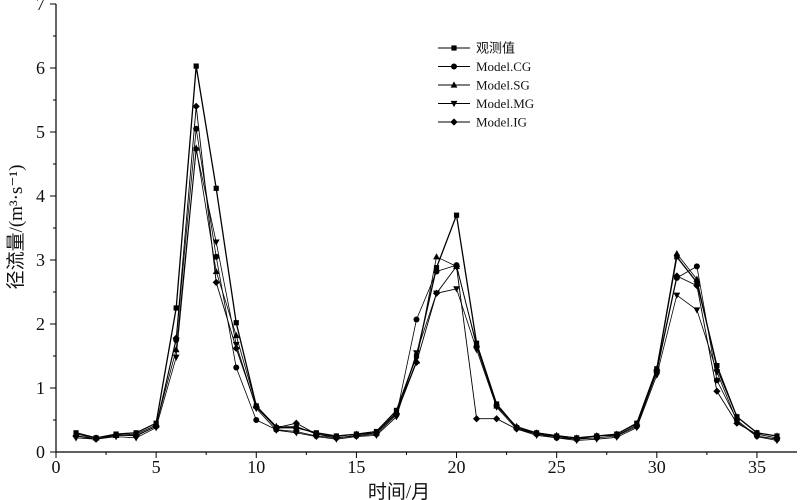 The image size is (800, 500). I want to click on y-tick-label: 0, so click(40, 452).